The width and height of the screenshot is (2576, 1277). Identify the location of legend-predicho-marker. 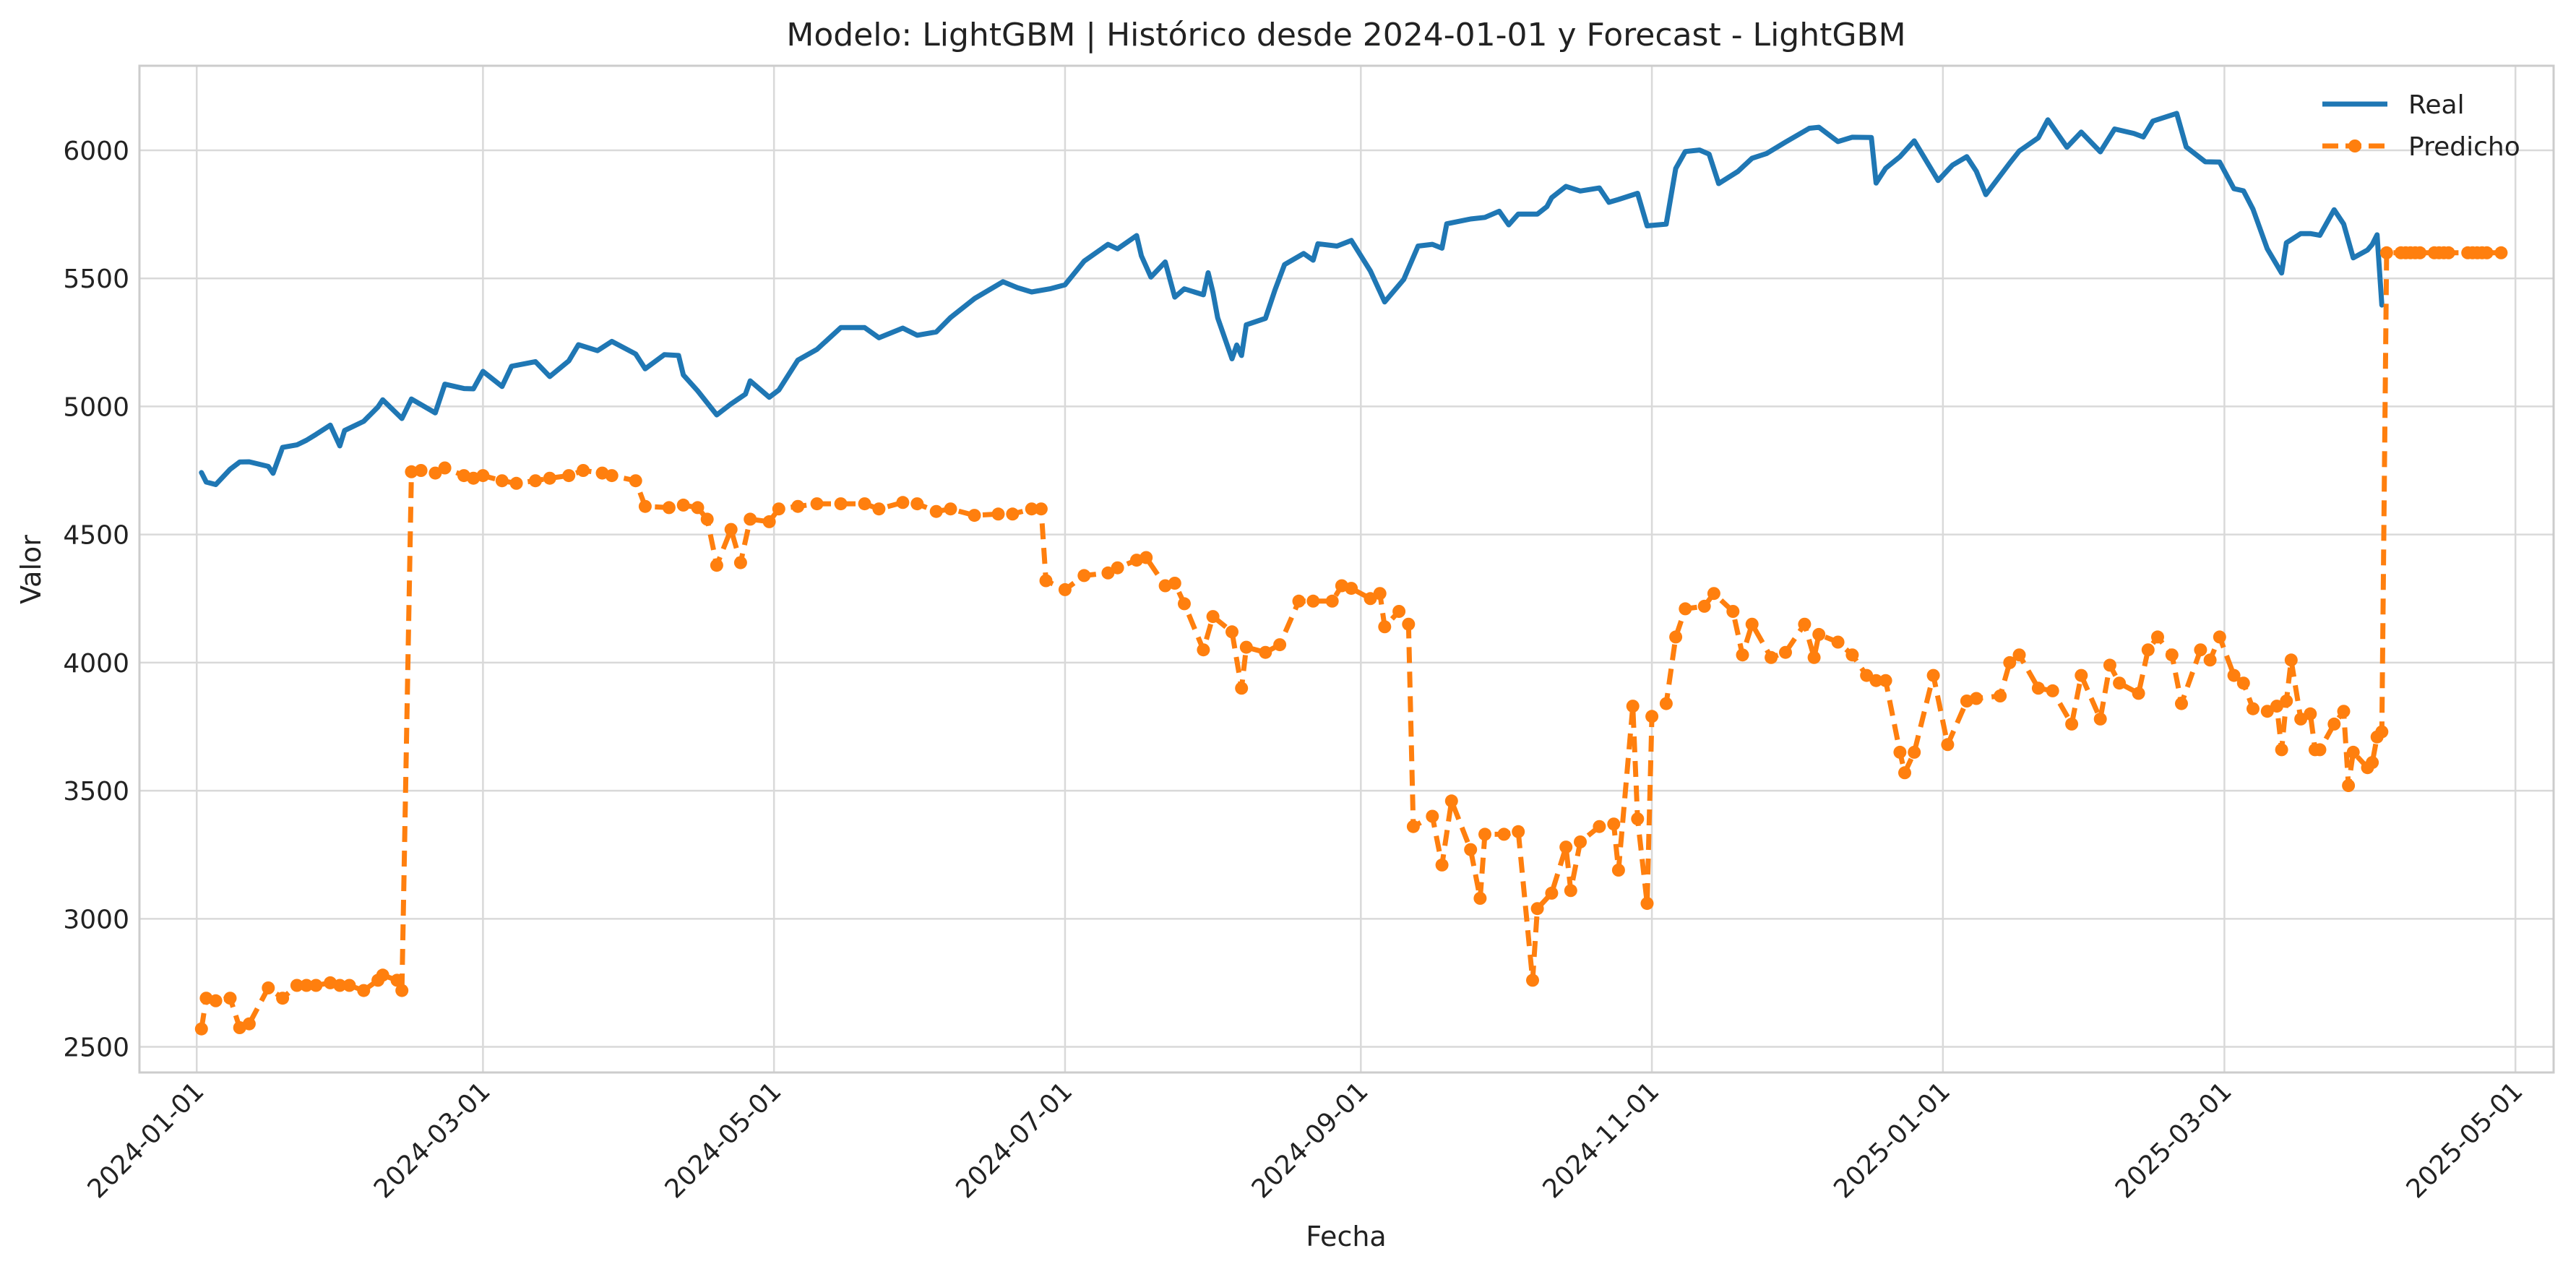
(2354, 145).